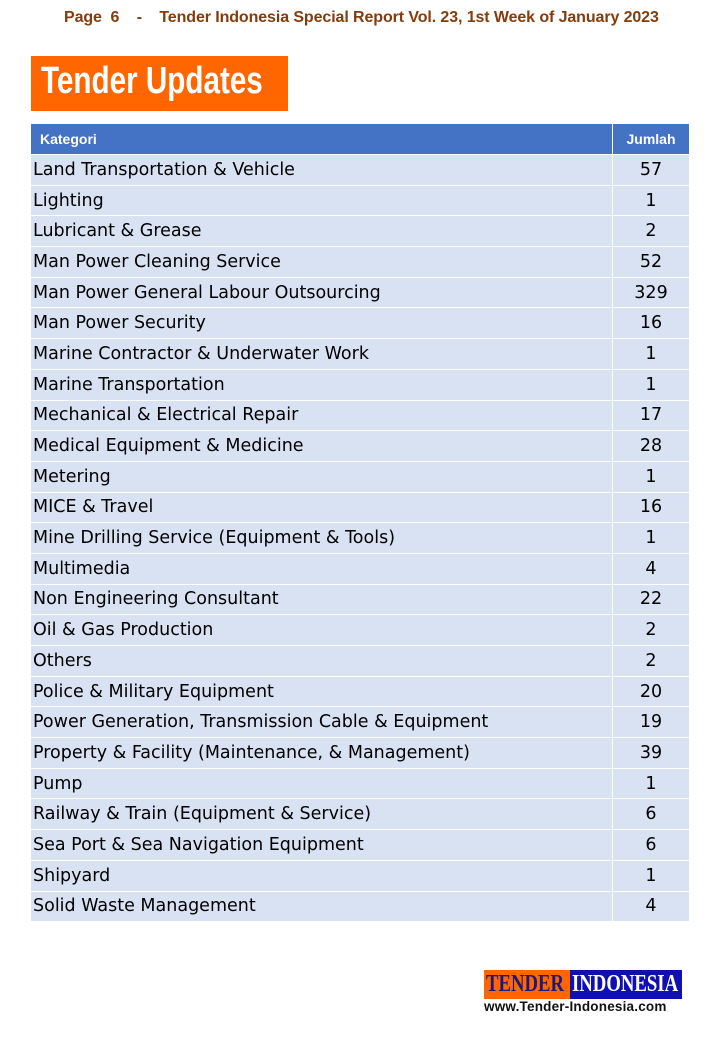 The width and height of the screenshot is (720, 1040). I want to click on count-cell: 22, so click(650, 599).